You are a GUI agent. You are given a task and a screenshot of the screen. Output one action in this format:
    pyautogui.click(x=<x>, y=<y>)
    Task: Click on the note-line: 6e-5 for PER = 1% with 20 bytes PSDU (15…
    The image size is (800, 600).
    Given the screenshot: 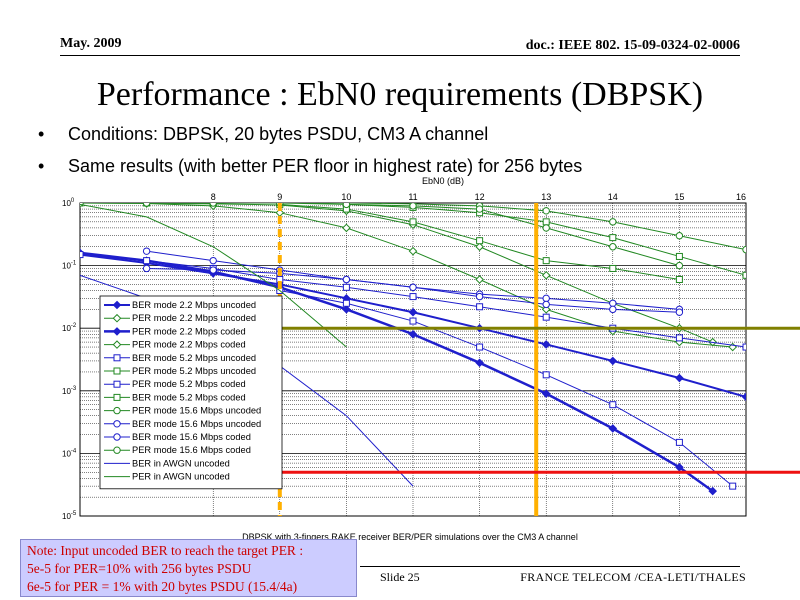 What is the action you would take?
    pyautogui.click(x=162, y=586)
    